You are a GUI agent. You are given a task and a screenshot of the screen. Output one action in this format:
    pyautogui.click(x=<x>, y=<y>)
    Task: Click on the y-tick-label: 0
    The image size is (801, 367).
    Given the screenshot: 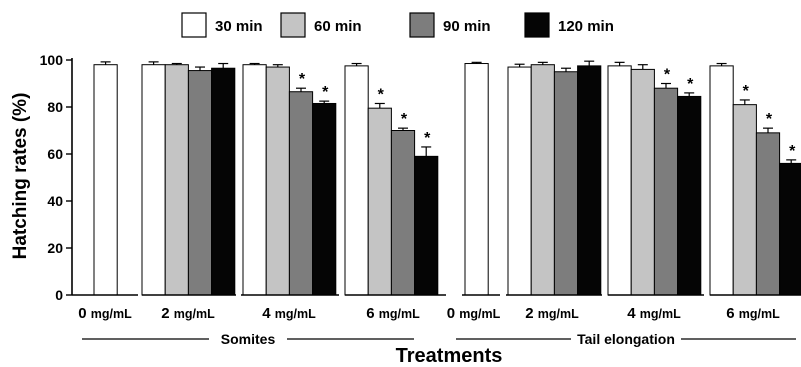 What is the action you would take?
    pyautogui.click(x=59, y=295)
    